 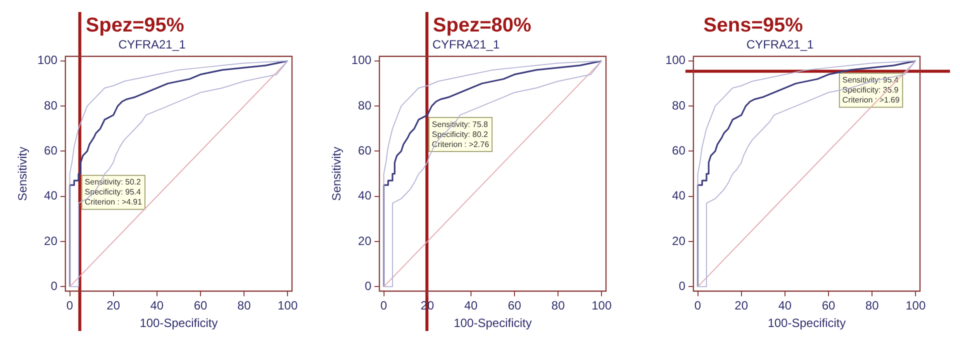 I want to click on text: Spez=80%, so click(x=482, y=25).